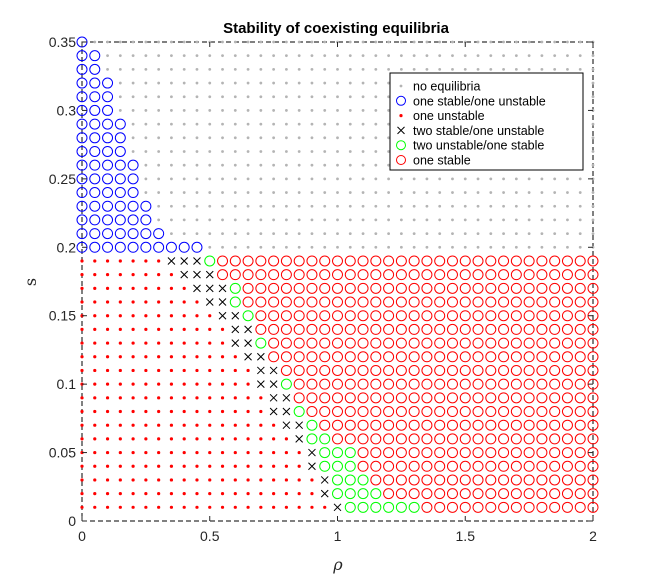 This screenshot has width=653, height=582. I want to click on legend-label: two stable/one unstable, so click(478, 131).